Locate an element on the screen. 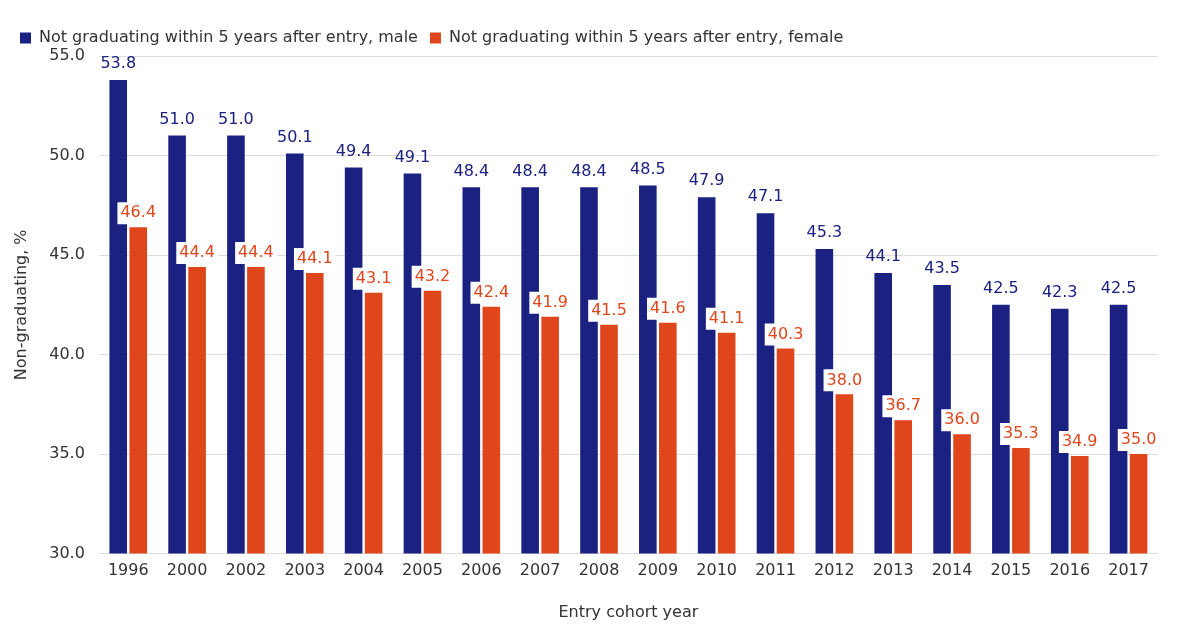 The width and height of the screenshot is (1177, 636). x-axis-title: Entry cohort year is located at coordinates (628, 611).